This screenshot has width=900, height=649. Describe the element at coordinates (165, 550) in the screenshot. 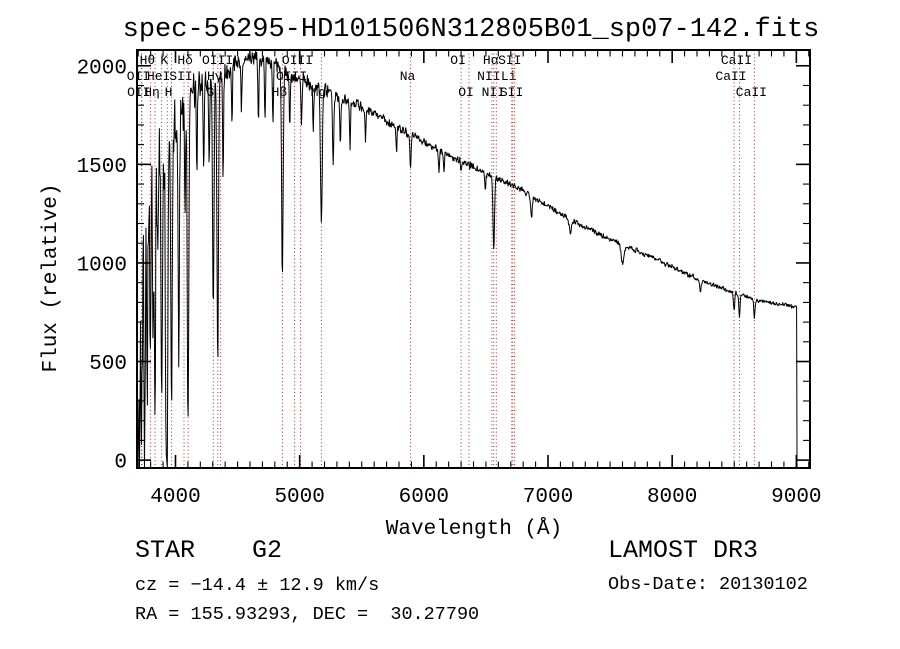

I see `footer-class: STAR` at that location.